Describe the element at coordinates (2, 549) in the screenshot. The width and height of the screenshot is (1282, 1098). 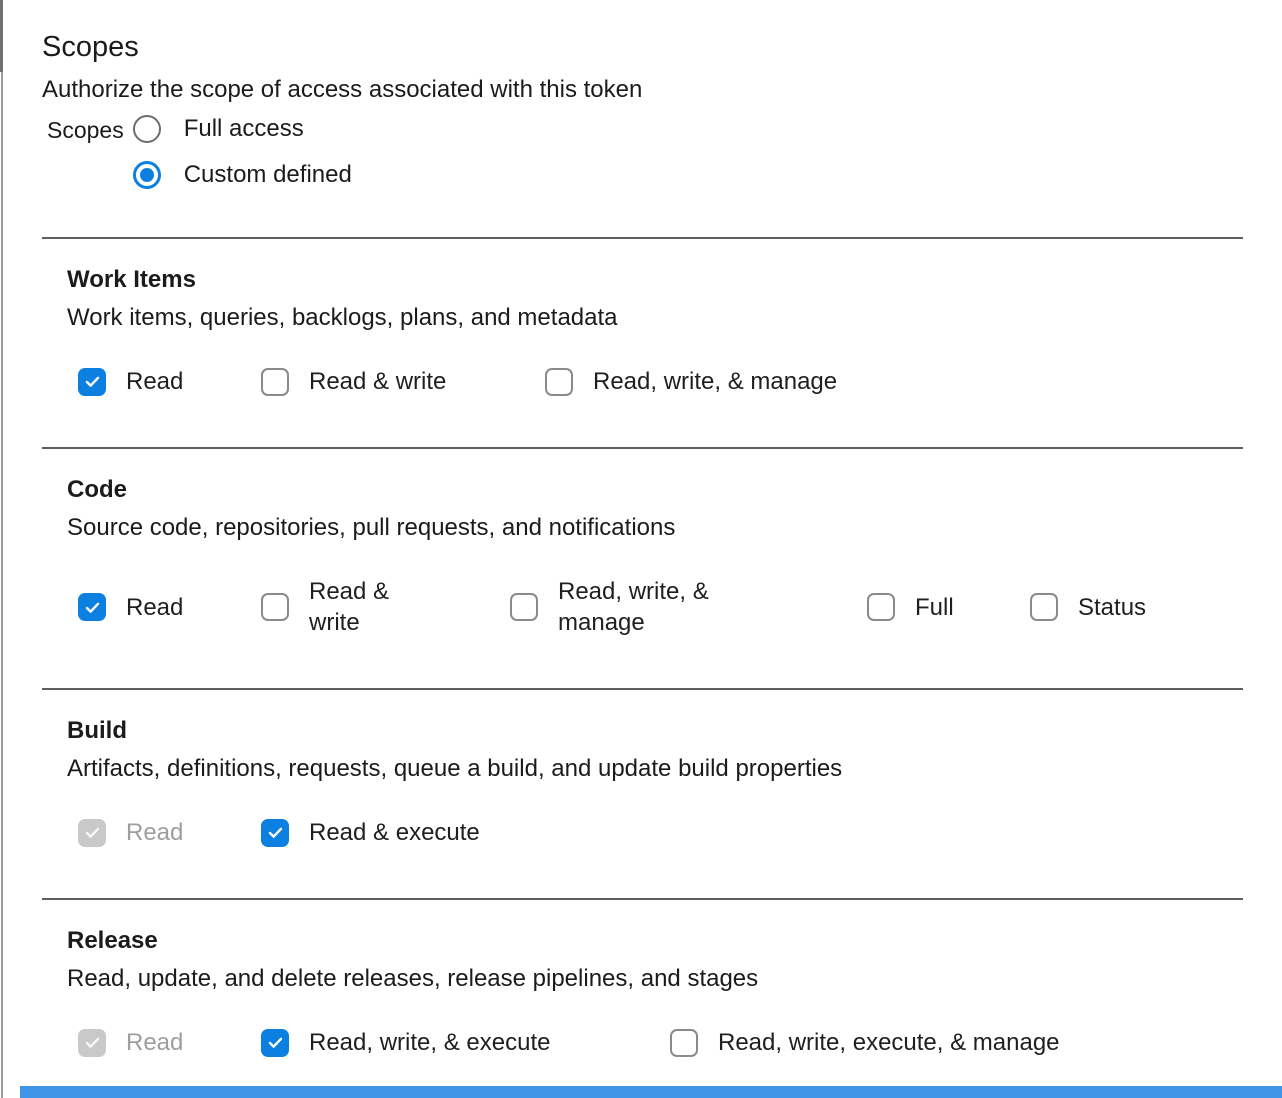
I see `panel-left-border` at that location.